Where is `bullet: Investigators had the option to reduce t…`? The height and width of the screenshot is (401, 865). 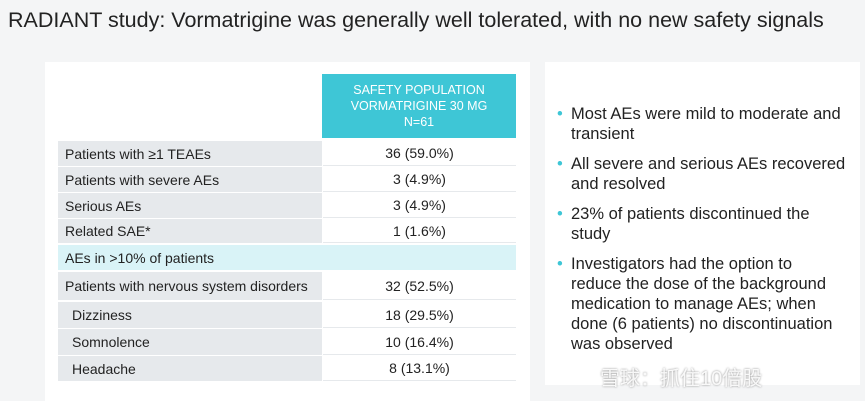
bullet: Investigators had the option to reduce t… is located at coordinates (702, 304).